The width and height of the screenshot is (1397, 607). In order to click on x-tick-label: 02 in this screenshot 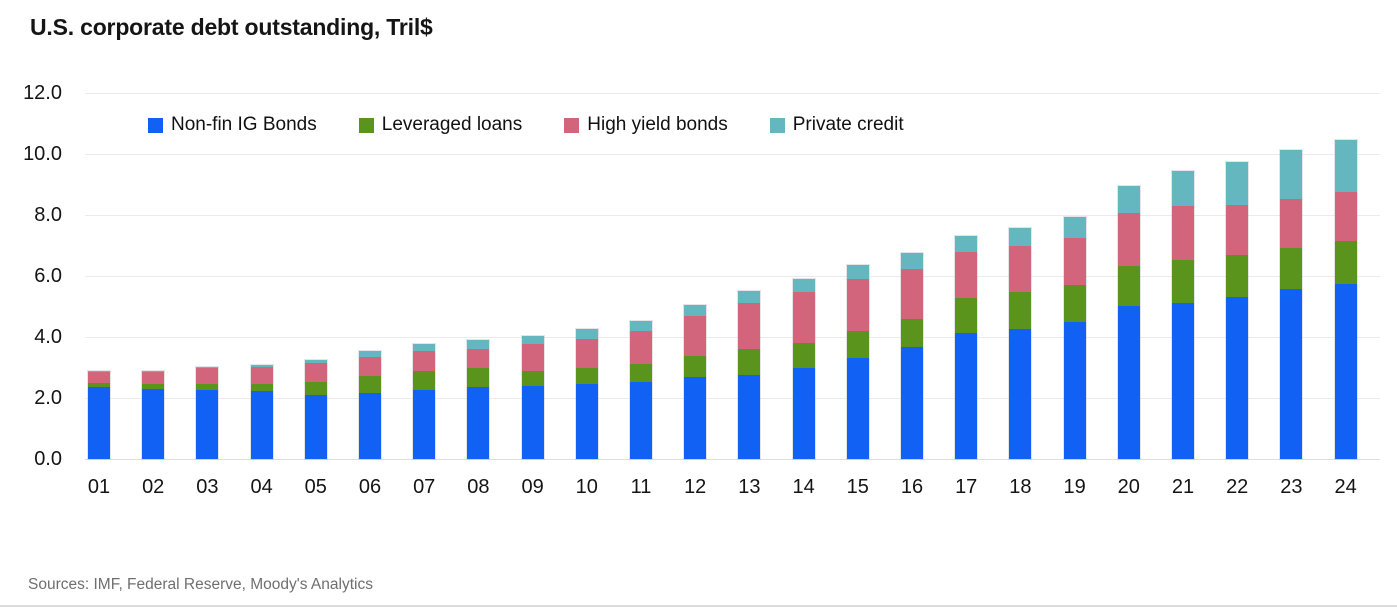, I will do `click(153, 487)`.